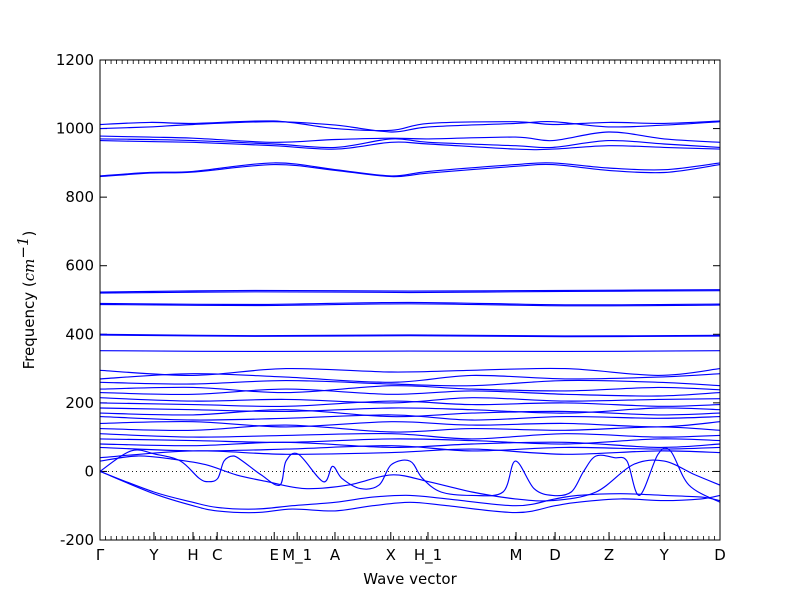  What do you see at coordinates (410, 579) in the screenshot?
I see `x-axis-label: Wave vector` at bounding box center [410, 579].